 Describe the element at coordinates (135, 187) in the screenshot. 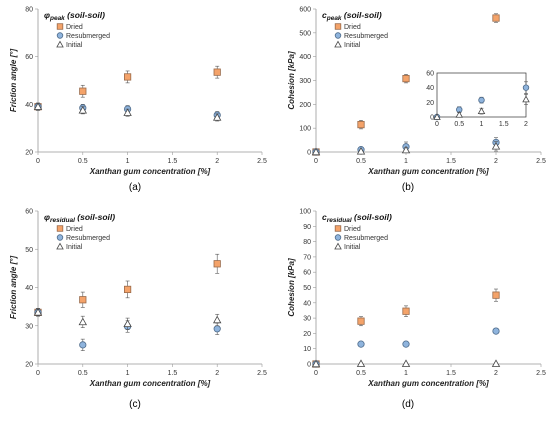

I see `figure-caption: (a)` at that location.